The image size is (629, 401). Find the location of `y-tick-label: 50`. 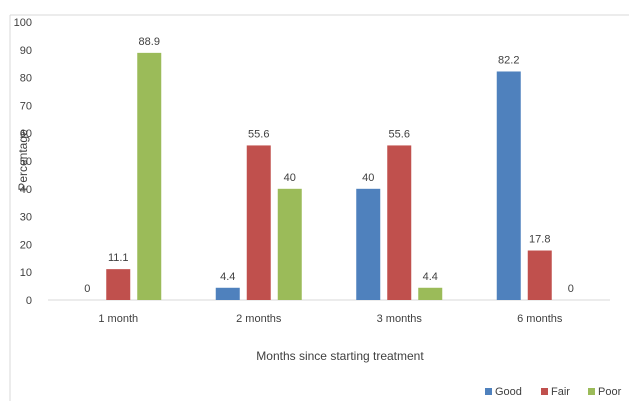

y-tick-label: 50 is located at coordinates (26, 162).